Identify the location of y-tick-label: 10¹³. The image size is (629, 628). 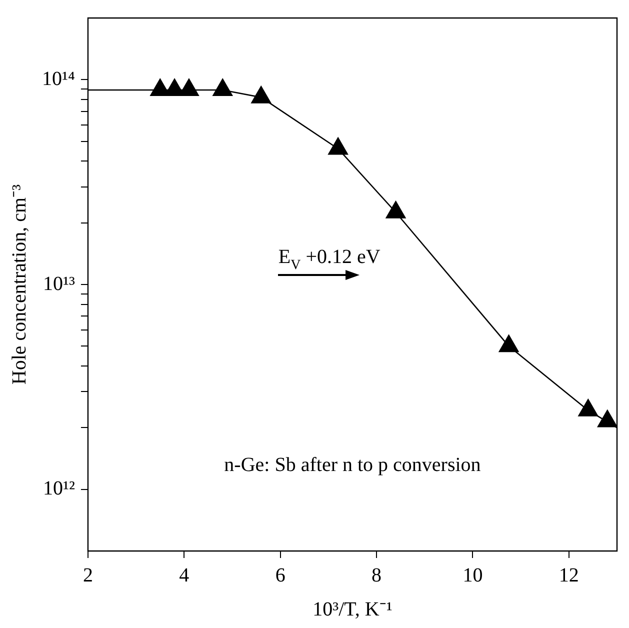
(58, 283).